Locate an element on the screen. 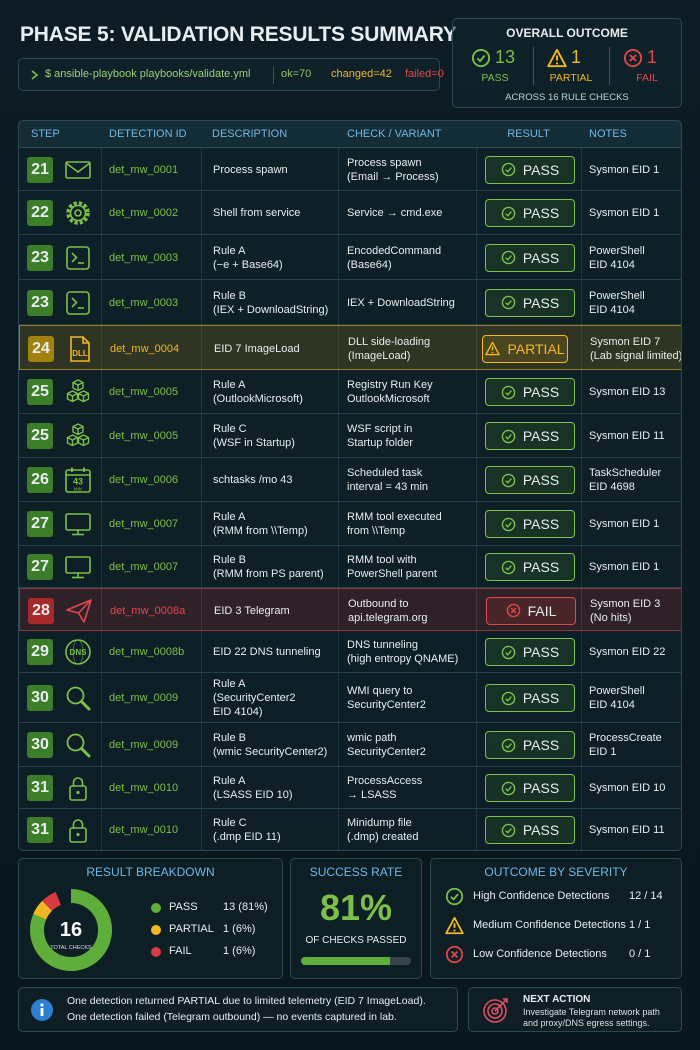 This screenshot has width=700, height=1050. check-variant: wmic path SecurityCenter2 is located at coordinates (386, 745).